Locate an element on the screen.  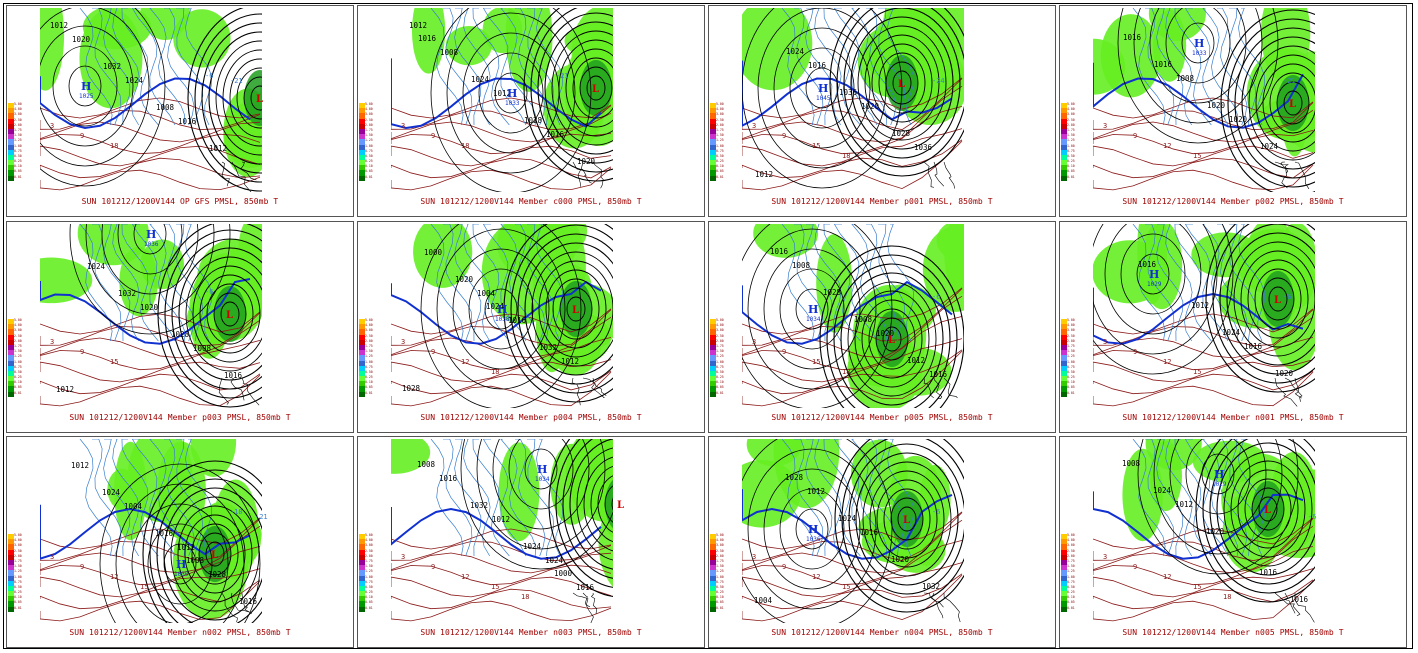
precip-scale-swatch: 1.50 is located at coordinates (1068, 567).